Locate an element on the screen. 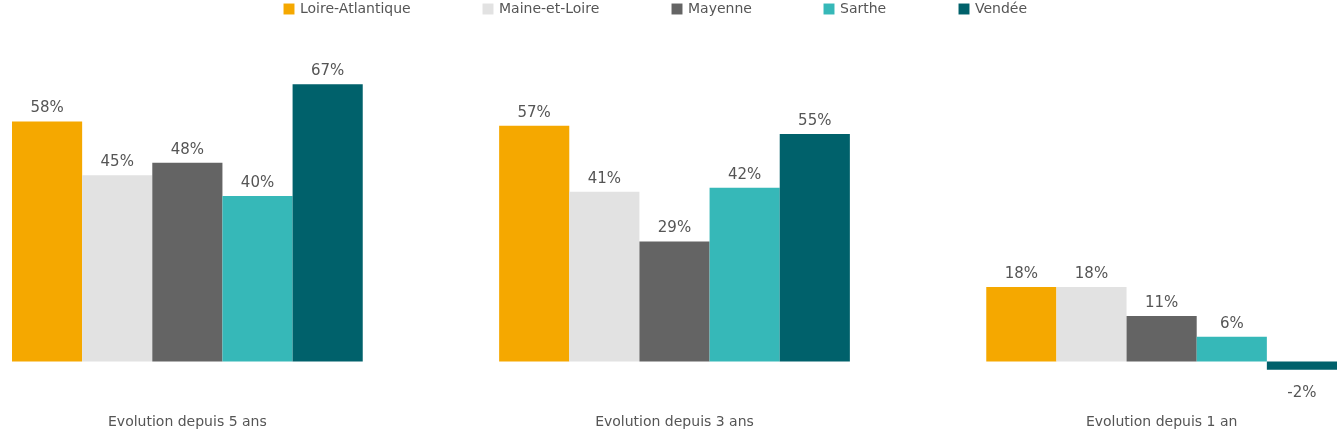 This screenshot has height=432, width=1340. data-label: 58% is located at coordinates (47, 107).